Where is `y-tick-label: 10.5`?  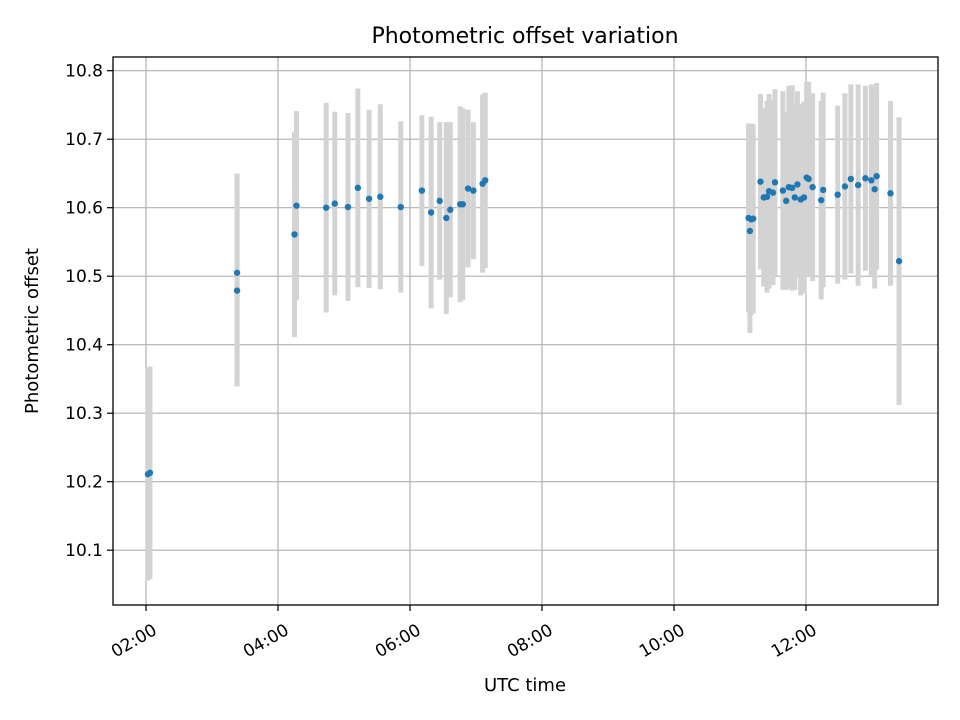 y-tick-label: 10.5 is located at coordinates (84, 277).